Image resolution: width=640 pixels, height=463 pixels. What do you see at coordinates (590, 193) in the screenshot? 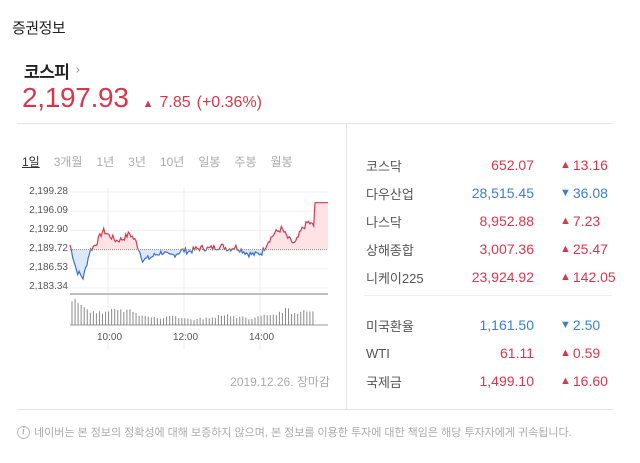
I see `market-change: 36.08` at bounding box center [590, 193].